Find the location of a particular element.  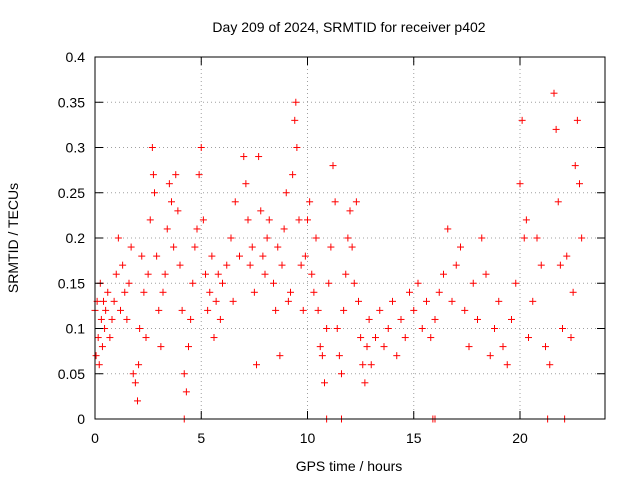

x-tick-label: 0 is located at coordinates (95, 438).